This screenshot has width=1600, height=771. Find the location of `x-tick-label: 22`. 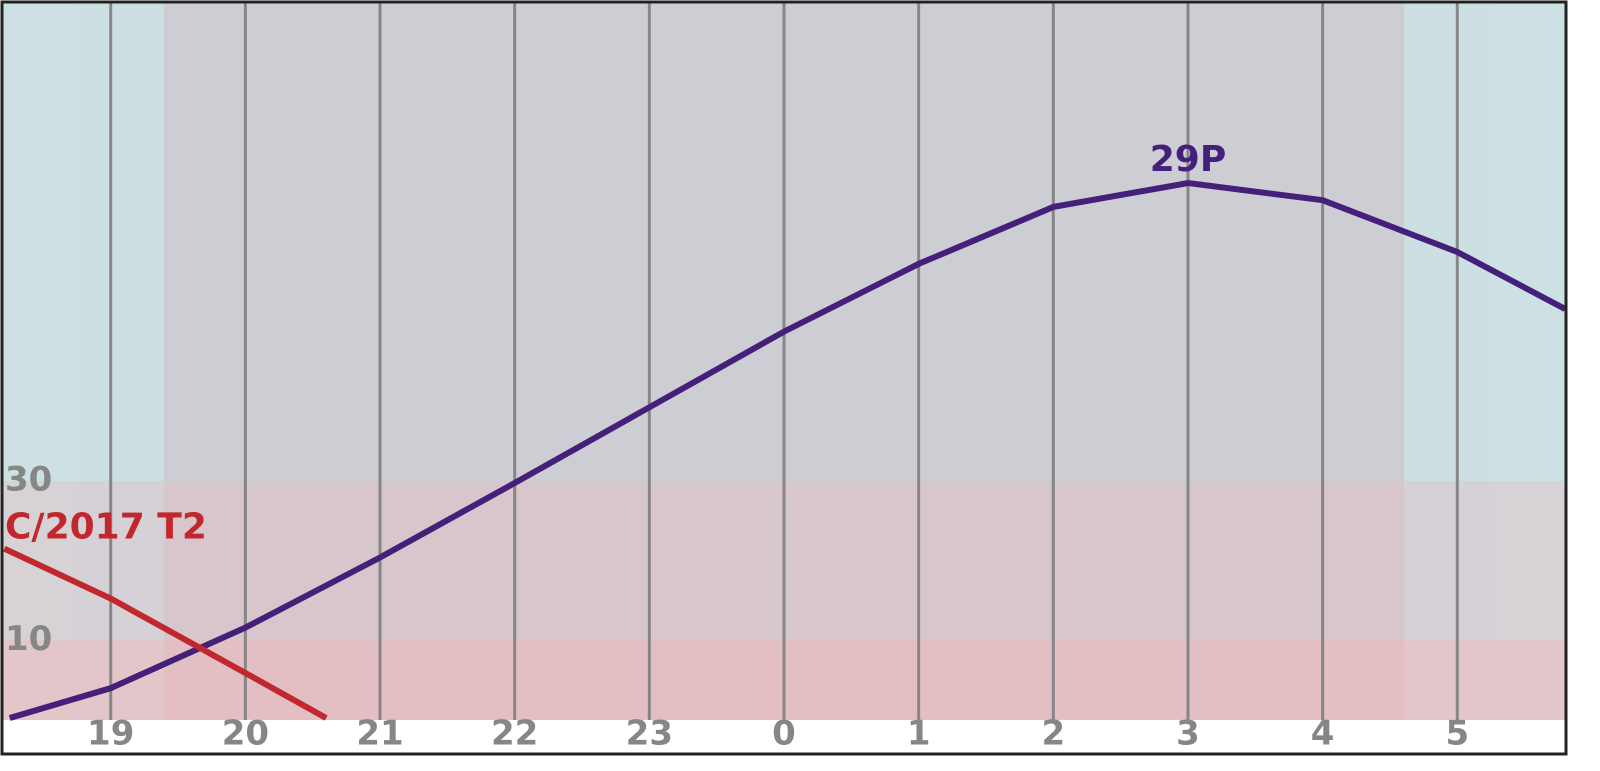

x-tick-label: 22 is located at coordinates (514, 734).